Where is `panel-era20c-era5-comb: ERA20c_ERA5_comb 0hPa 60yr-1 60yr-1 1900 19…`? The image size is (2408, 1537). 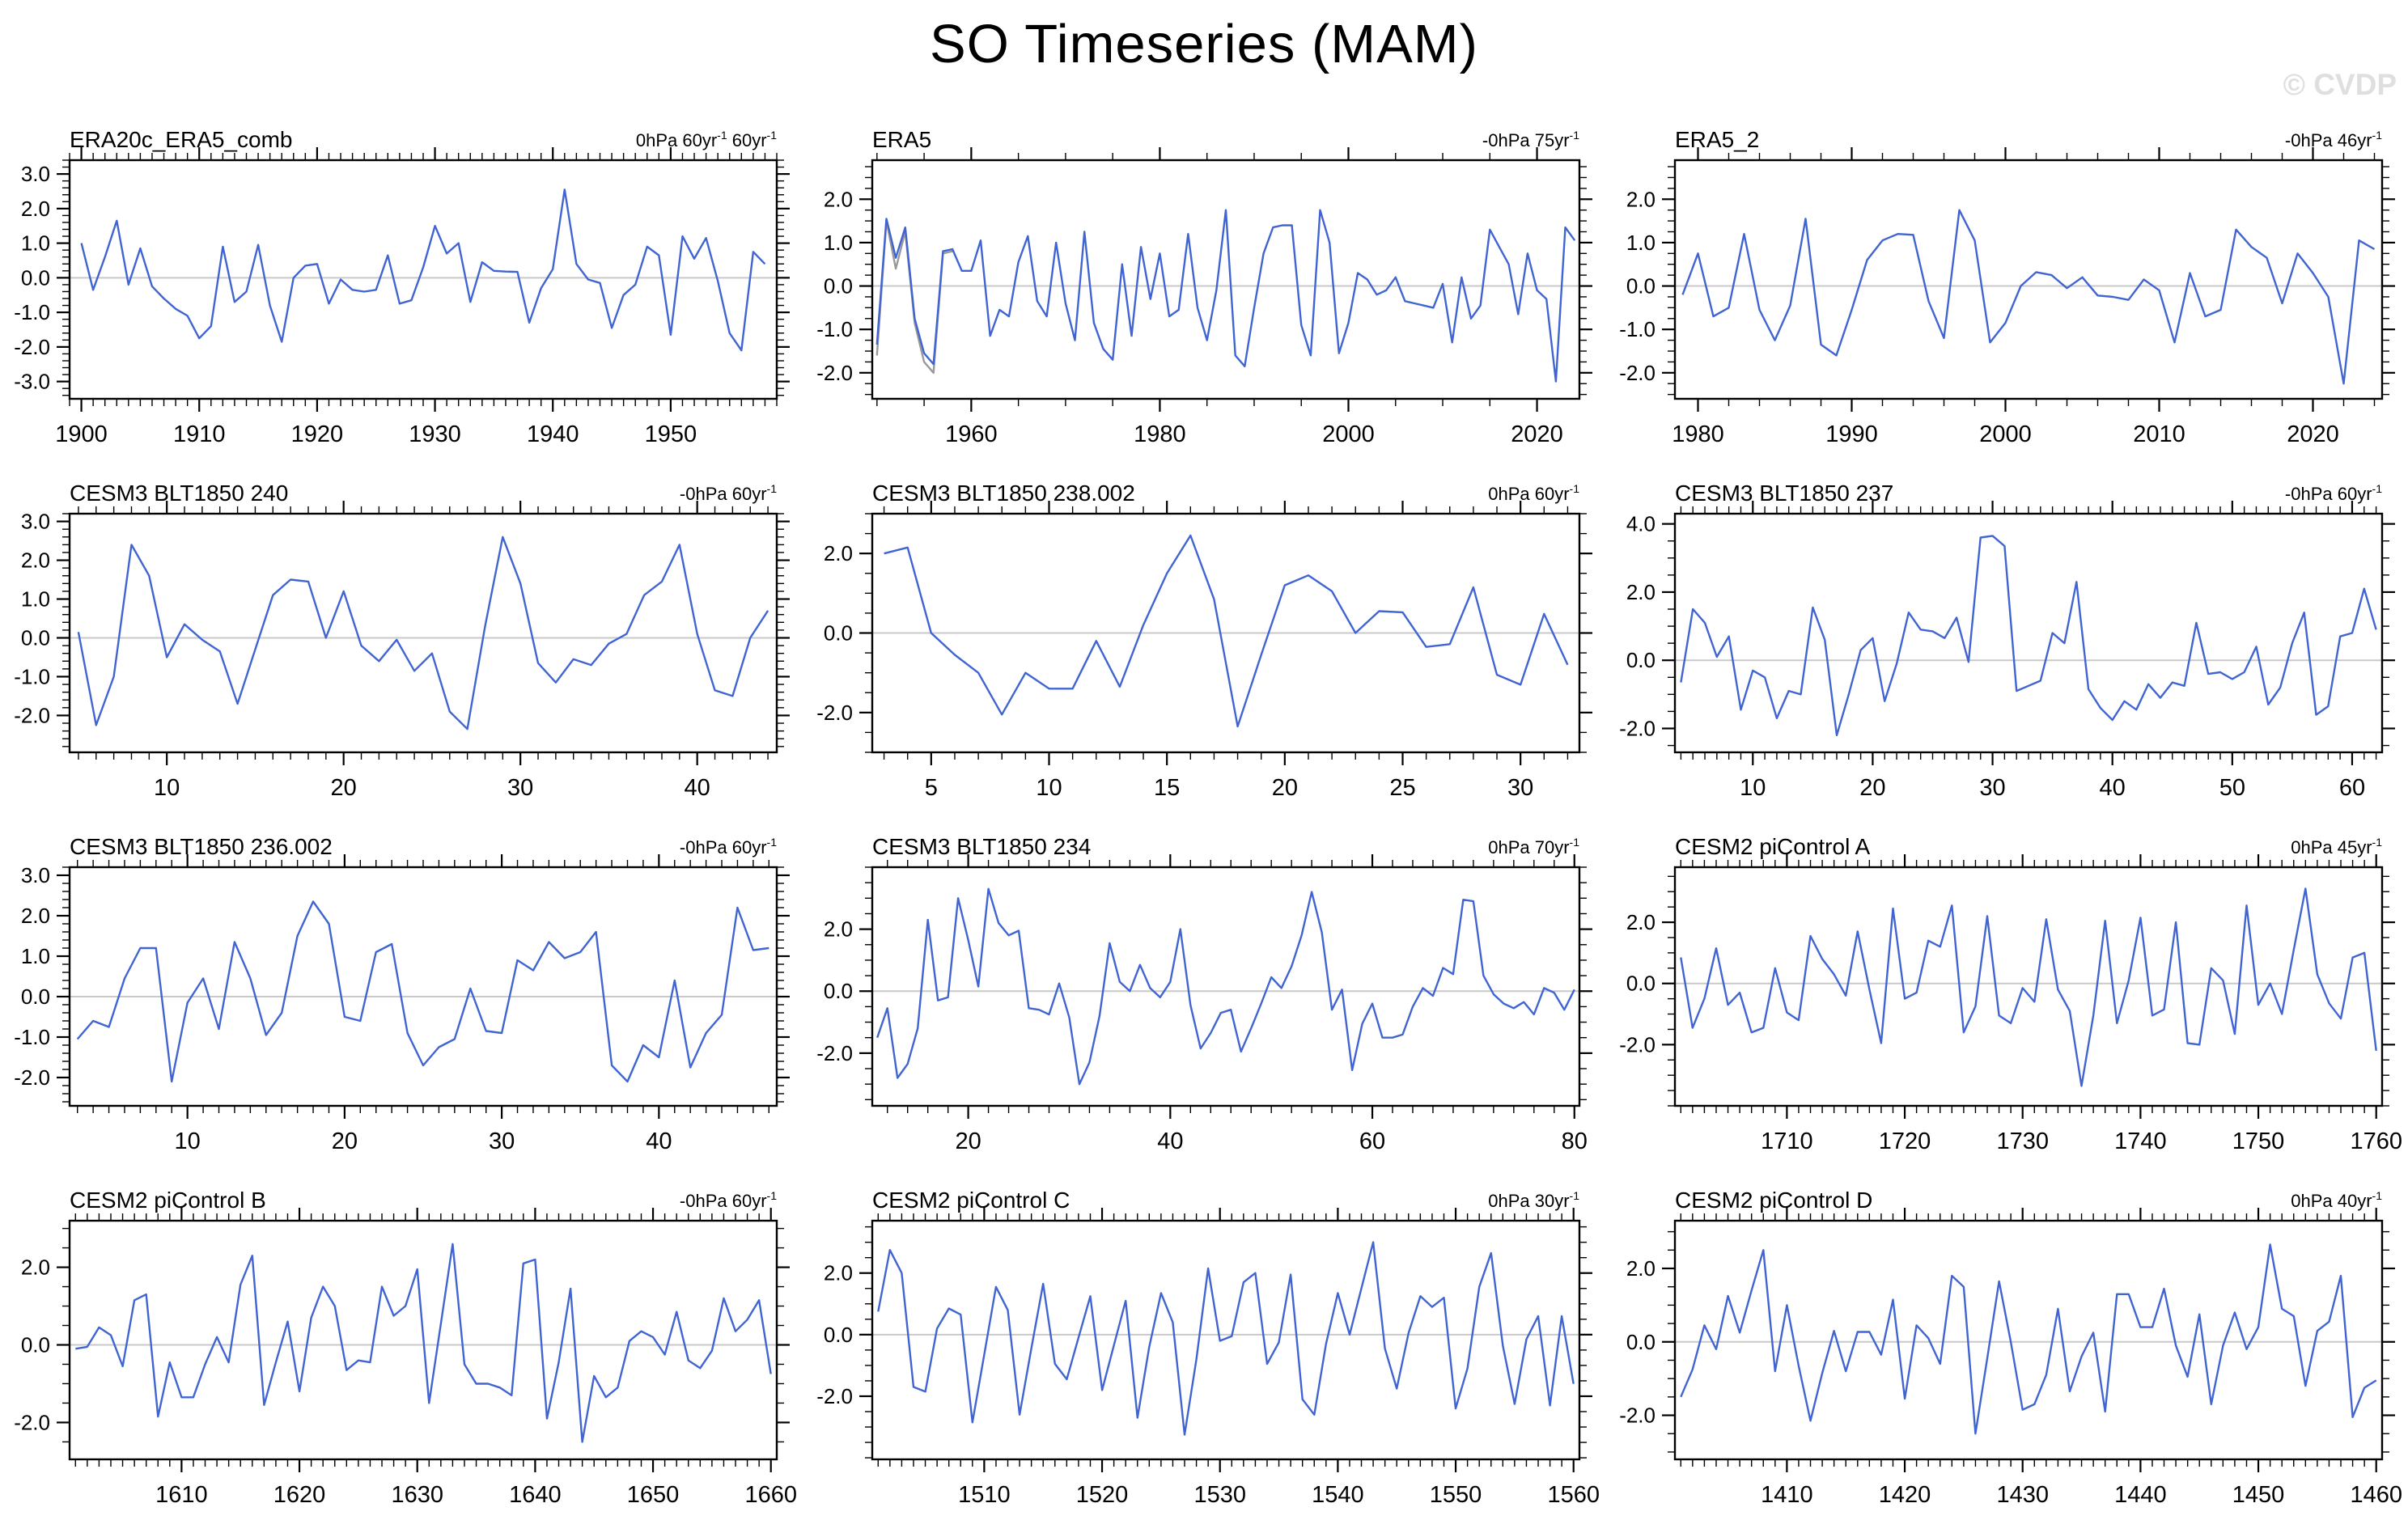 panel-era20c-era5-comb: ERA20c_ERA5_comb 0hPa 60yr-1 60yr-1 1900 19… is located at coordinates (402, 287).